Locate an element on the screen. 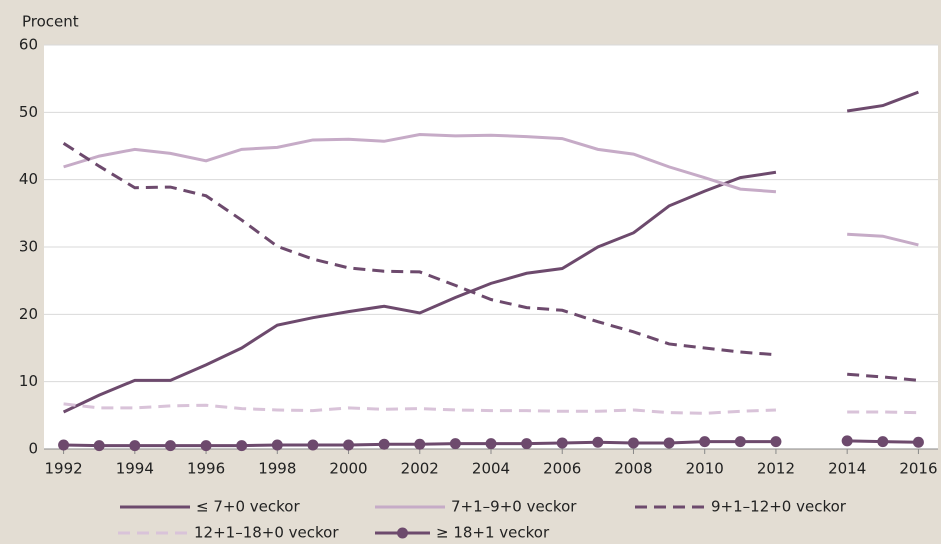 The width and height of the screenshot is (941, 544). legend-label: 7+1–9+0 veckor is located at coordinates (514, 507).